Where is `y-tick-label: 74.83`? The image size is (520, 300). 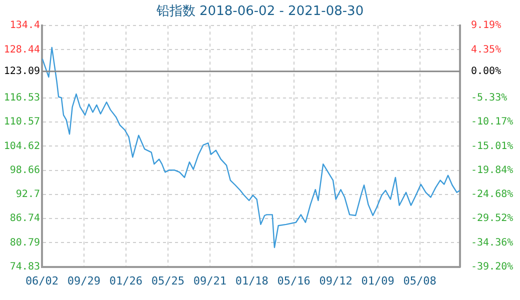 y-tick-label: 74.83 is located at coordinates (25, 266).